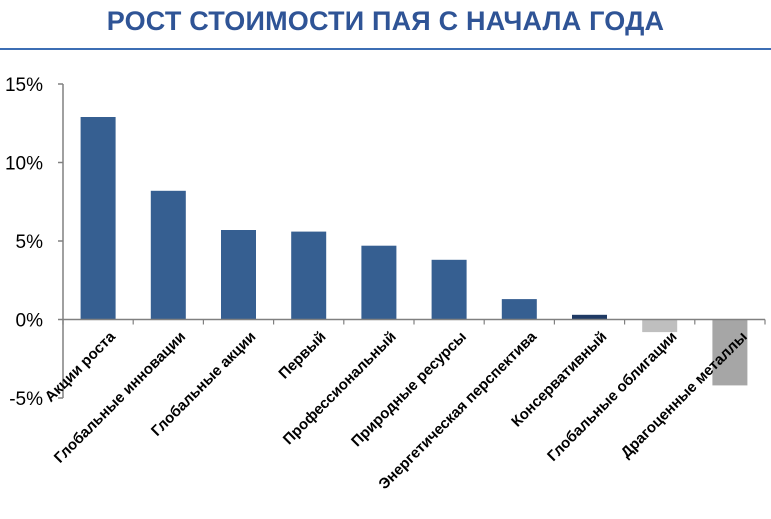  Describe the element at coordinates (385, 49) in the screenshot. I see `title-divider` at that location.